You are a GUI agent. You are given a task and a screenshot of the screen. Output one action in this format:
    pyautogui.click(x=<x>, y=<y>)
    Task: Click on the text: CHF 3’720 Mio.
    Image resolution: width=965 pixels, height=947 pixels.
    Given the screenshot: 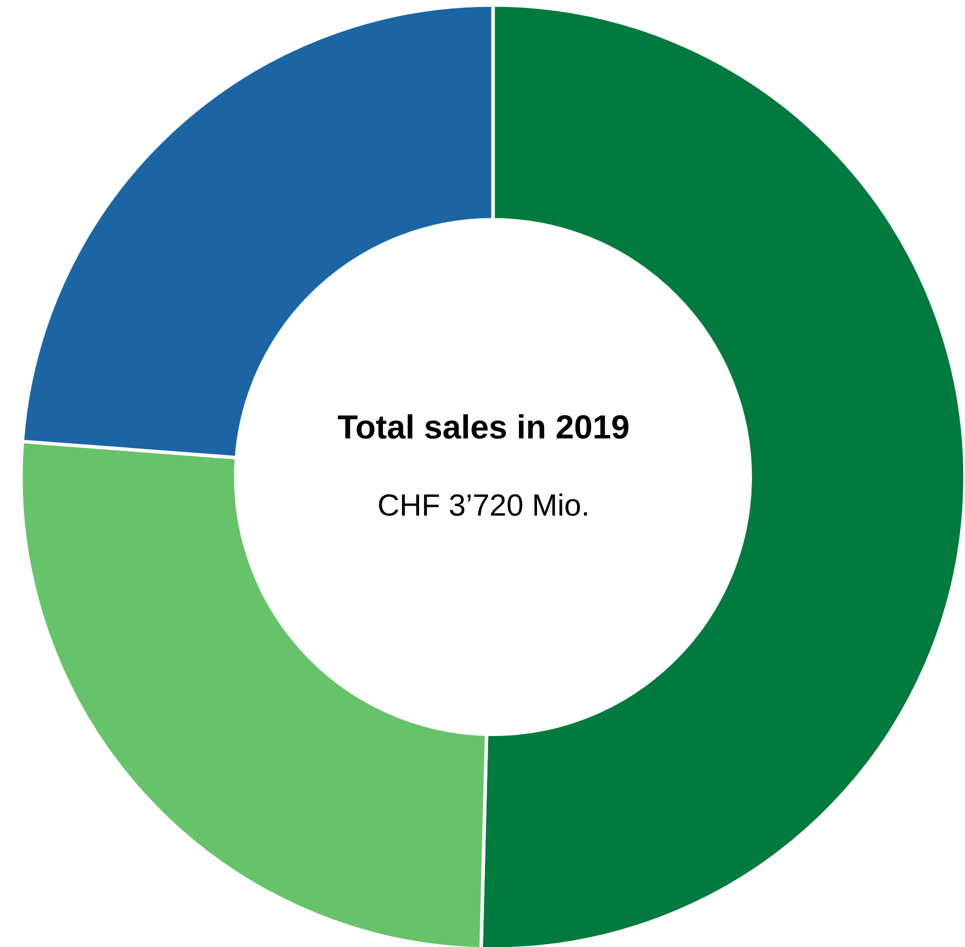 What is the action you would take?
    pyautogui.click(x=482, y=504)
    